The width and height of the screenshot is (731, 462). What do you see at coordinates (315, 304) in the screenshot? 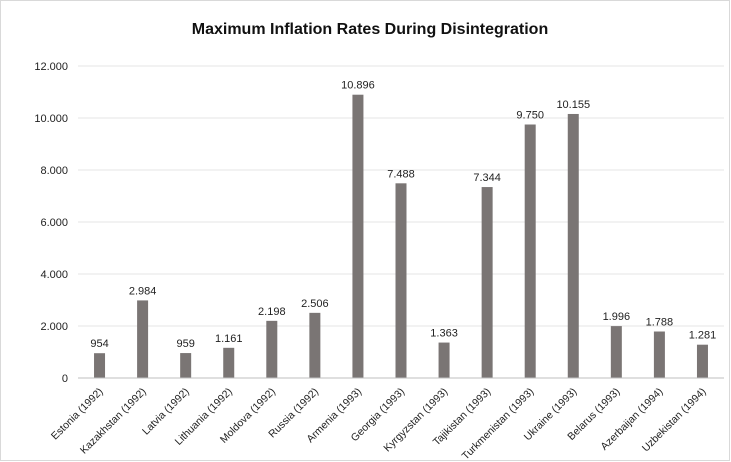
I see `data-label: 2.506` at bounding box center [315, 304].